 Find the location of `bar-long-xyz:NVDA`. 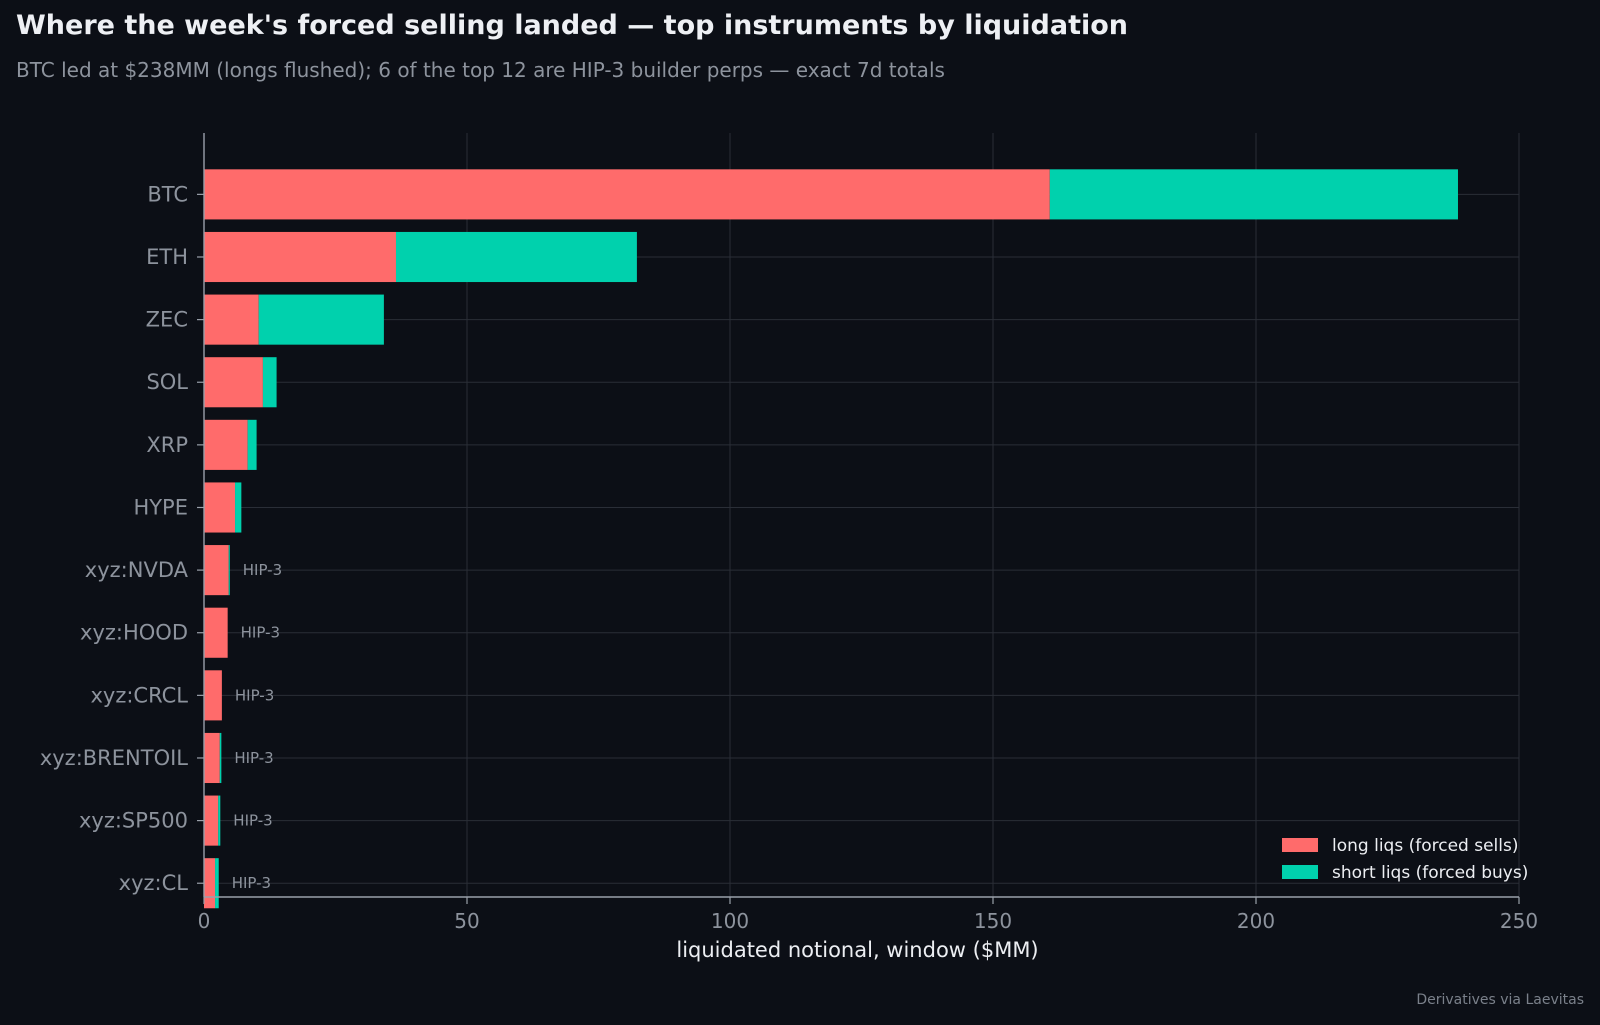

bar-long-xyz:NVDA is located at coordinates (216, 570).